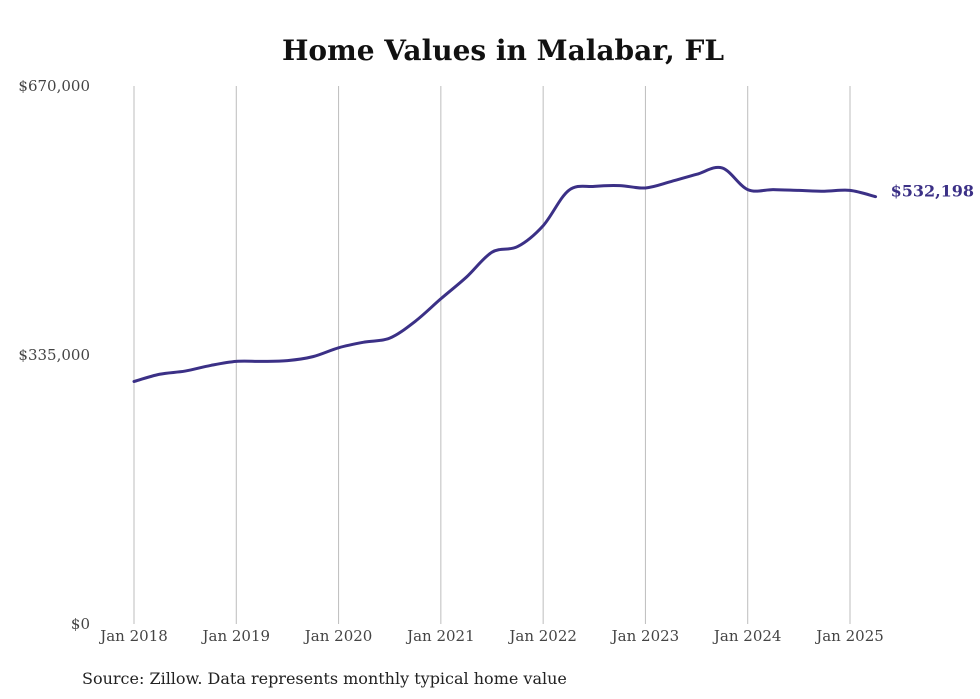 This screenshot has height=699, width=980. Describe the element at coordinates (236, 636) in the screenshot. I see `x-tick-label-2019: Jan 2019` at that location.